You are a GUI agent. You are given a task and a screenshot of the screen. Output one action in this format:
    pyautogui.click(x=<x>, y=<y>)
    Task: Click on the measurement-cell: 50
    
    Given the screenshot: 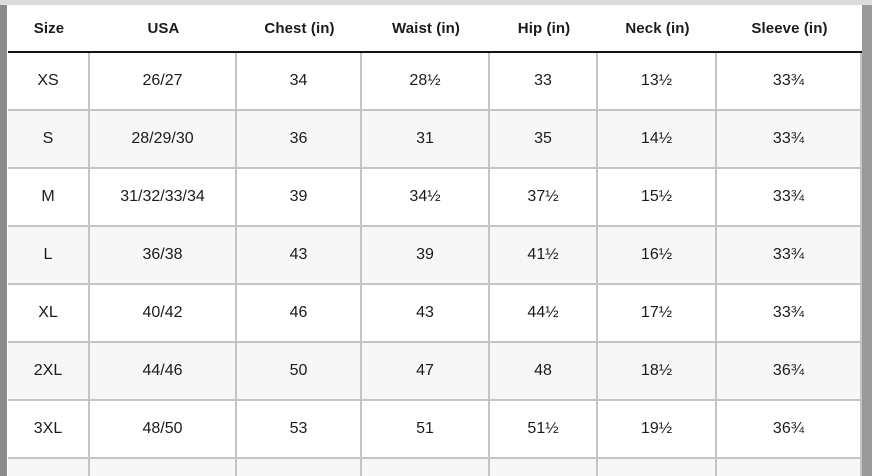 What is the action you would take?
    pyautogui.click(x=299, y=372)
    